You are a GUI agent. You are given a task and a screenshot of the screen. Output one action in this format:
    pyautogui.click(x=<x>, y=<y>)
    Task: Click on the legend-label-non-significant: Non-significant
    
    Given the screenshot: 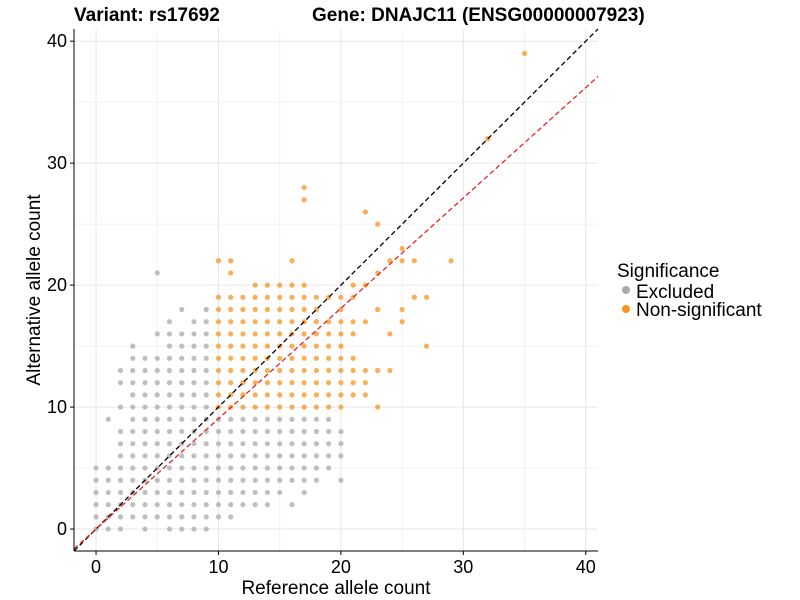 What is the action you would take?
    pyautogui.click(x=699, y=310)
    